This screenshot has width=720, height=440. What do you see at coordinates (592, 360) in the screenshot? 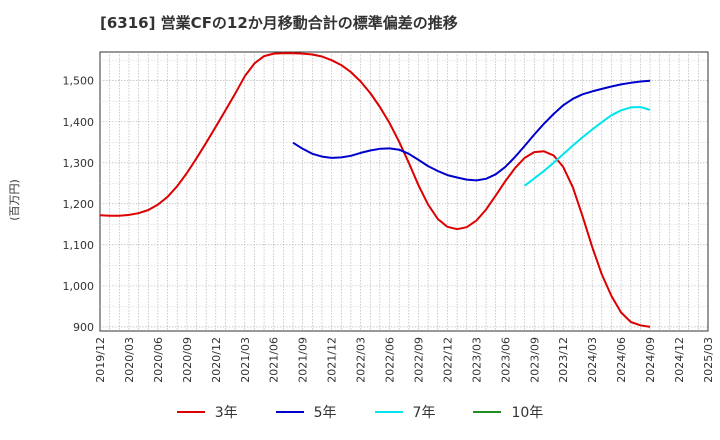
I see `x-tick-label: 2024/03` at bounding box center [592, 360].